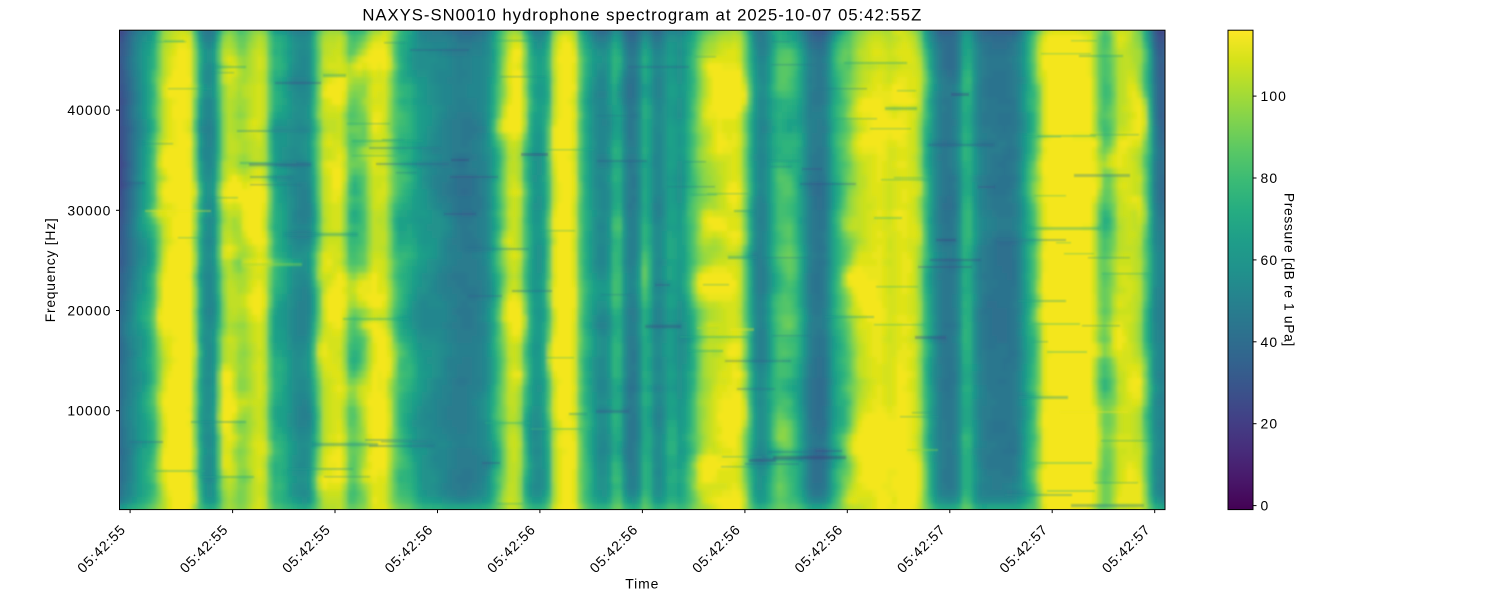 This screenshot has width=1500, height=600. Describe the element at coordinates (642, 584) in the screenshot. I see `svg-text: Time` at that location.